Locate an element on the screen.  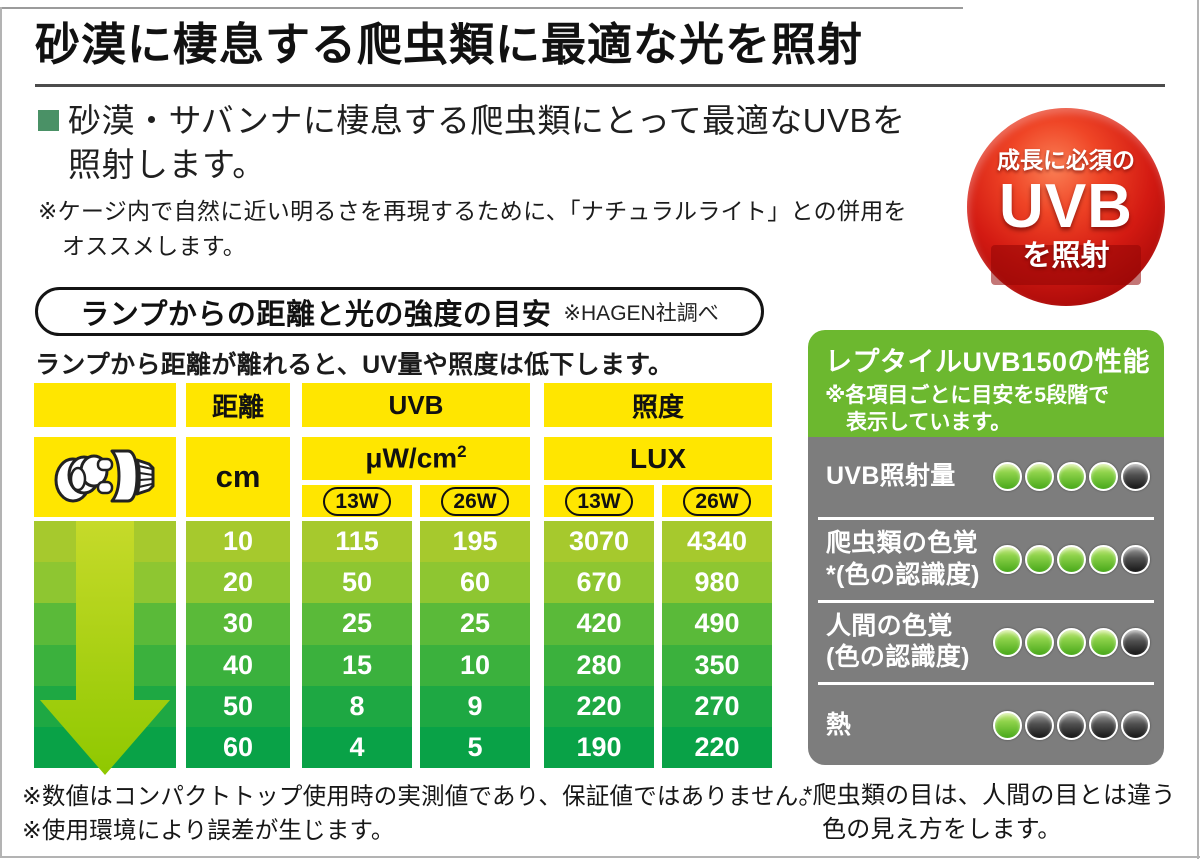
lamp-cell is located at coordinates (105, 477).